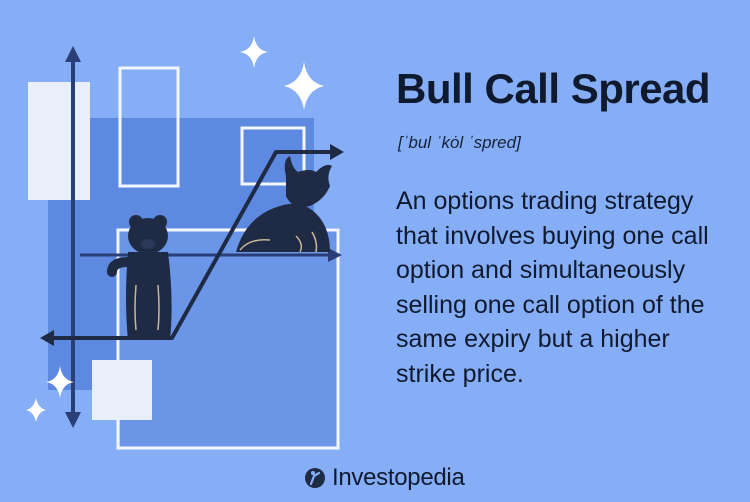  Describe the element at coordinates (273, 156) in the screenshot. I see `outline-square-mid` at that location.